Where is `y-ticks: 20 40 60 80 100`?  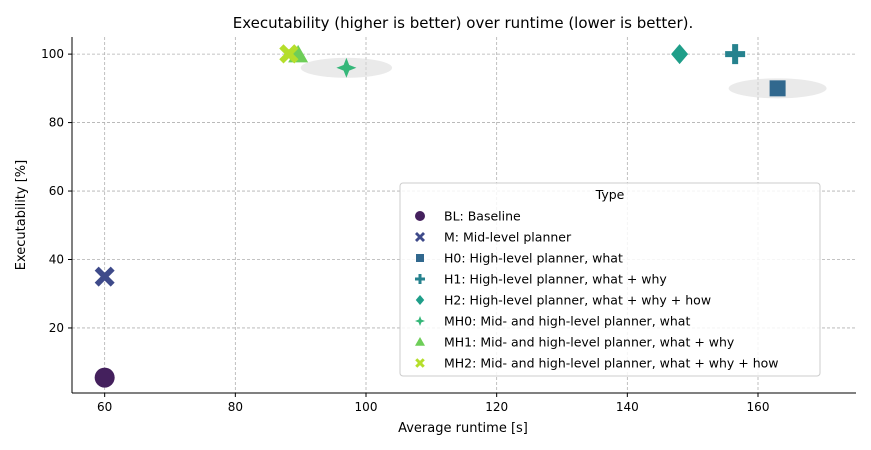
y-ticks: 20 40 60 80 100 is located at coordinates (56, 191).